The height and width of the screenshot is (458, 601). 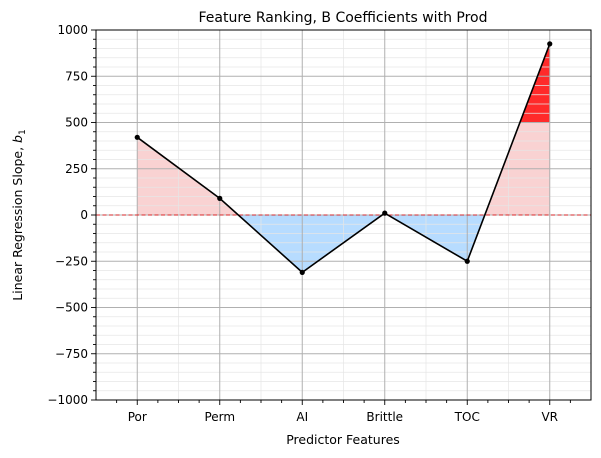 What do you see at coordinates (219, 417) in the screenshot?
I see `x-tick-label-perm: Perm` at bounding box center [219, 417].